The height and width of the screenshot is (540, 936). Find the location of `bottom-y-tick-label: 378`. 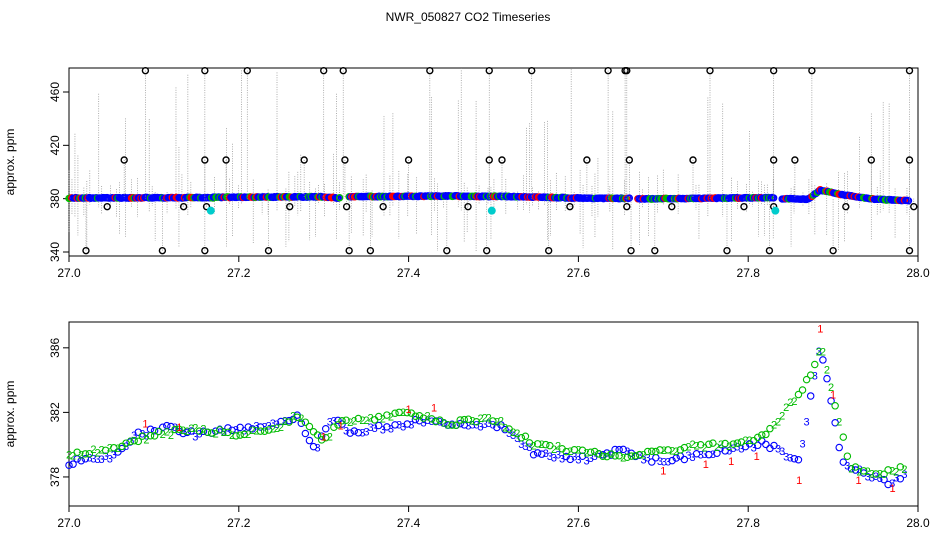

bottom-y-tick-label: 378 is located at coordinates (55, 477).